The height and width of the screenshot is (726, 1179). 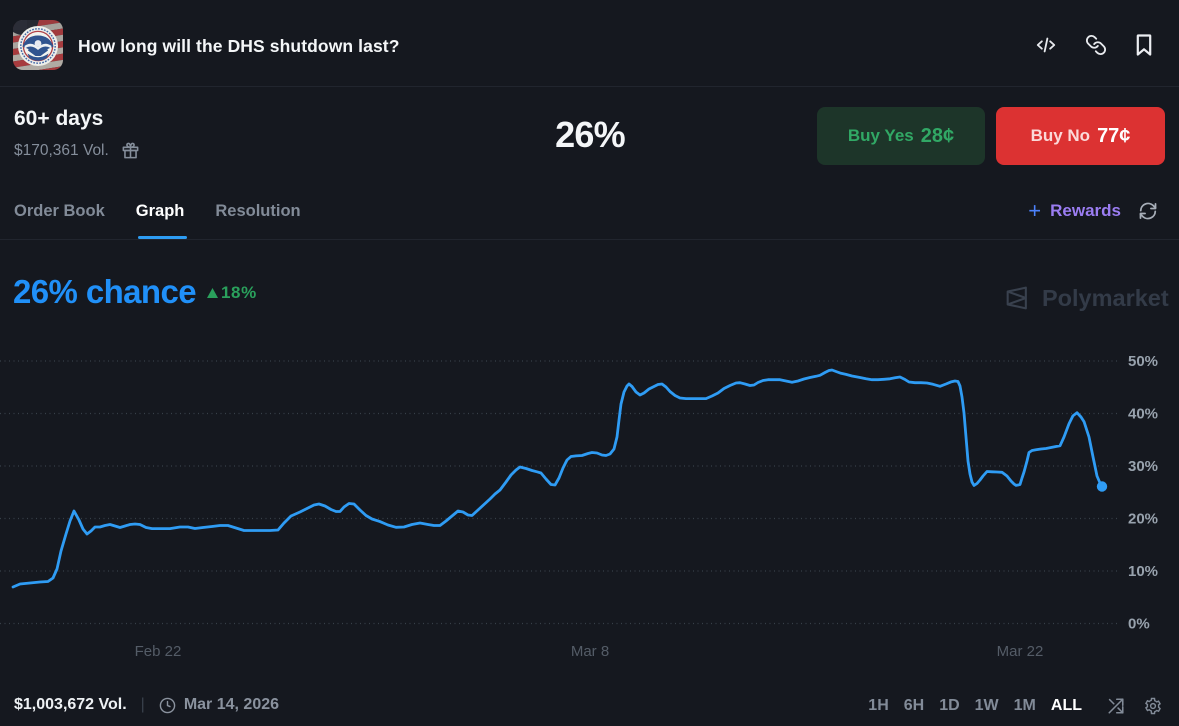 I want to click on svg-text: 10%, so click(x=1143, y=571).